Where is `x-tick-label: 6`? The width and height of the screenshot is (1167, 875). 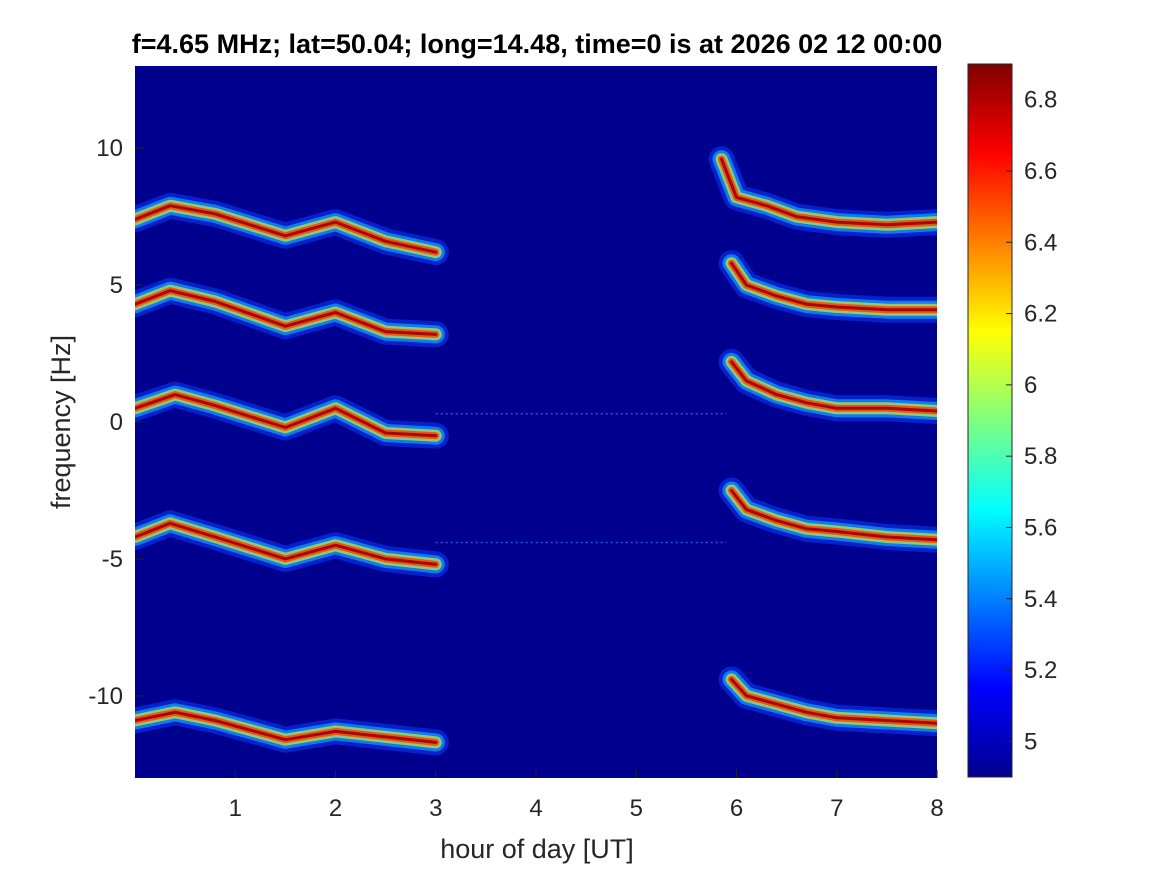 x-tick-label: 6 is located at coordinates (736, 808).